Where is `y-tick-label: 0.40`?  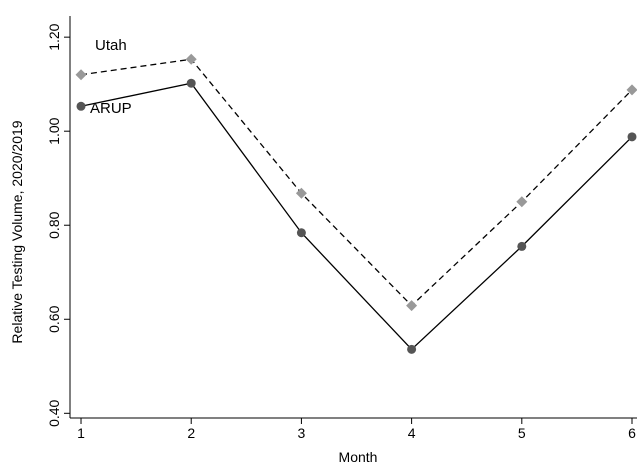
y-tick-label: 0.40 is located at coordinates (54, 412).